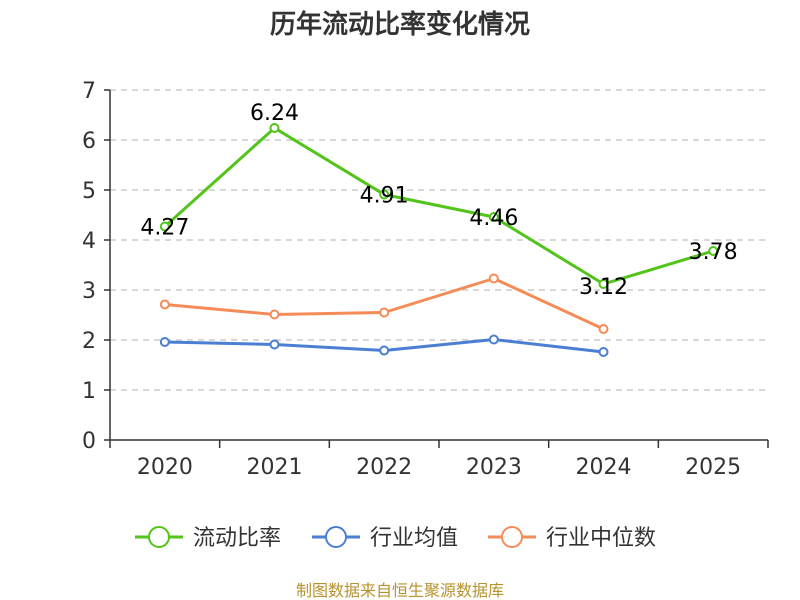  What do you see at coordinates (237, 538) in the screenshot?
I see `legend-label: 流动比率` at bounding box center [237, 538].